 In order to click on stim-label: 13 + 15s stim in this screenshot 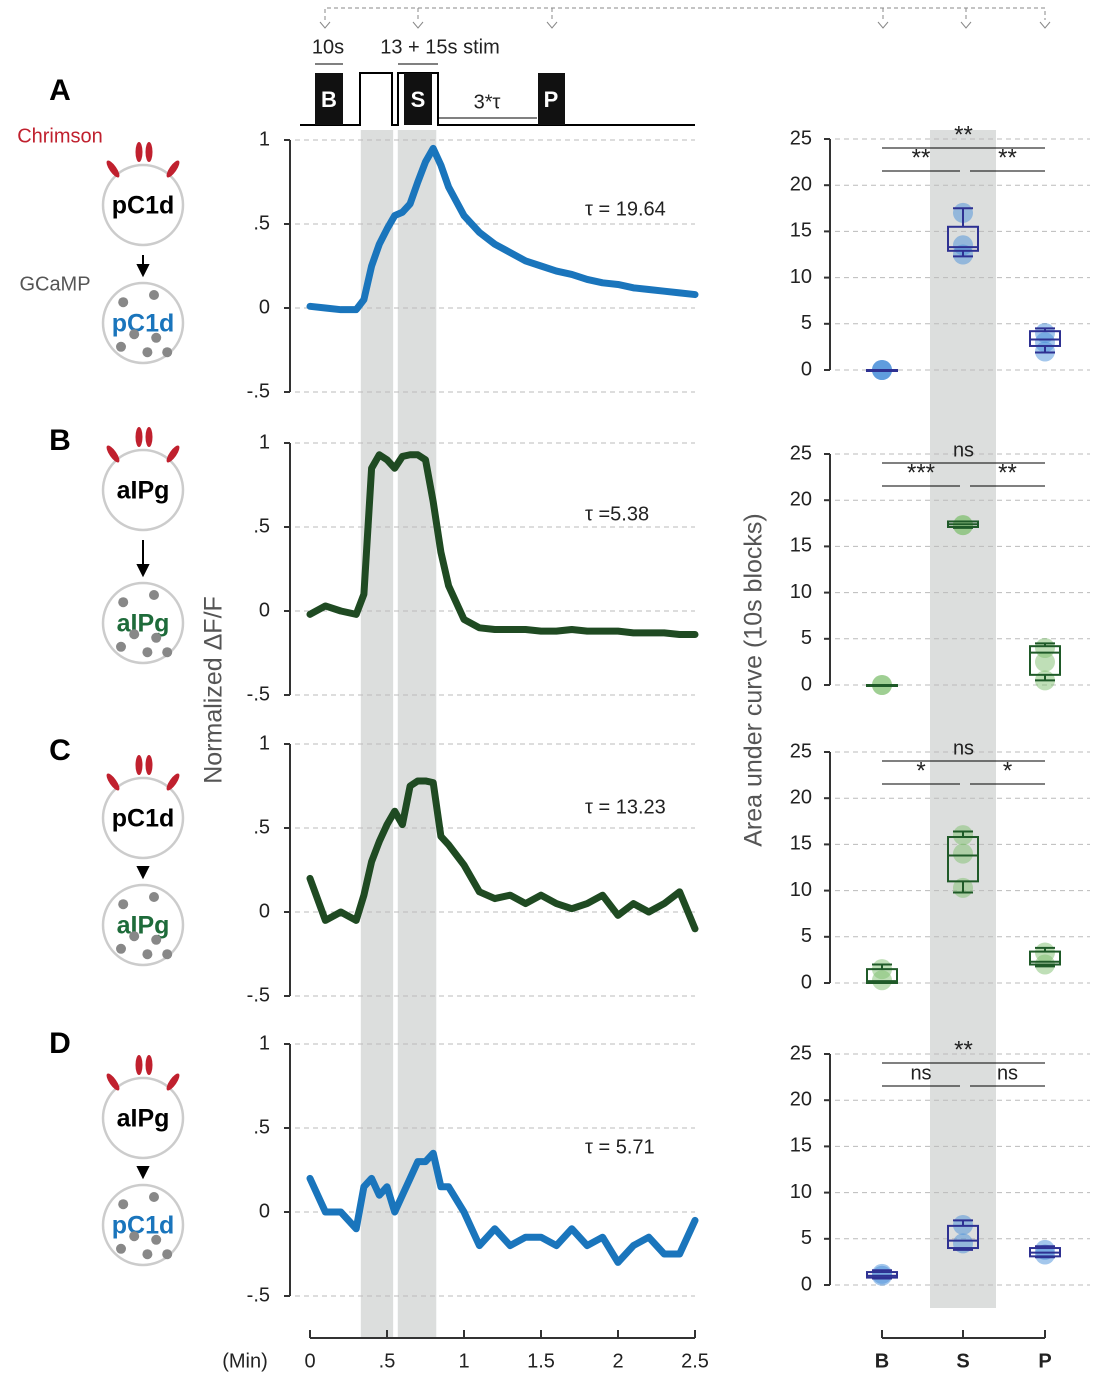, I will do `click(440, 47)`.